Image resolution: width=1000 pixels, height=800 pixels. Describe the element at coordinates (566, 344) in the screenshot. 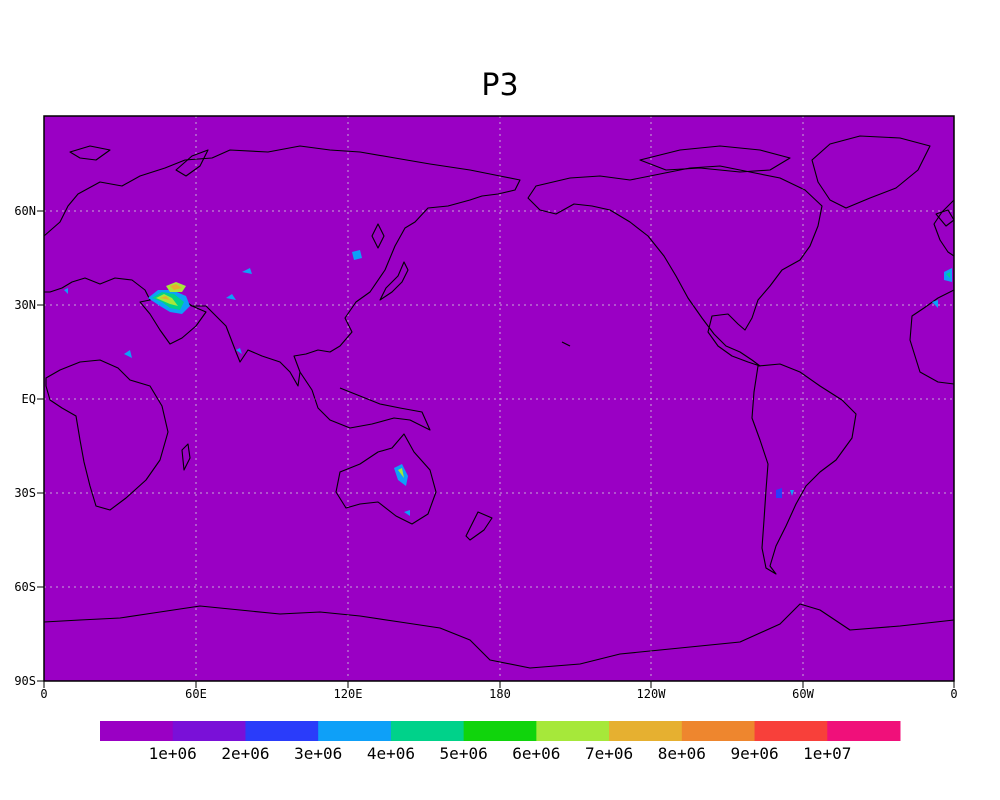

I see `hawaii-islands` at that location.